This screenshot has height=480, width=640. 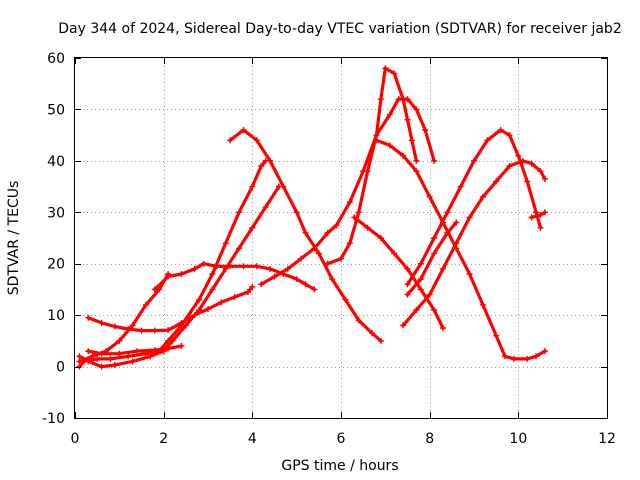 What do you see at coordinates (429, 439) in the screenshot?
I see `x-tick-label: 8` at bounding box center [429, 439].